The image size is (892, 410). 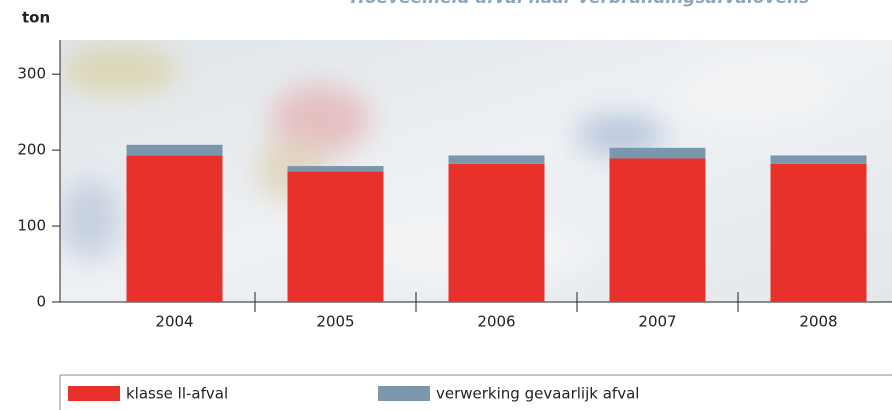 I want to click on y-axis-label: ton, so click(x=36, y=18).